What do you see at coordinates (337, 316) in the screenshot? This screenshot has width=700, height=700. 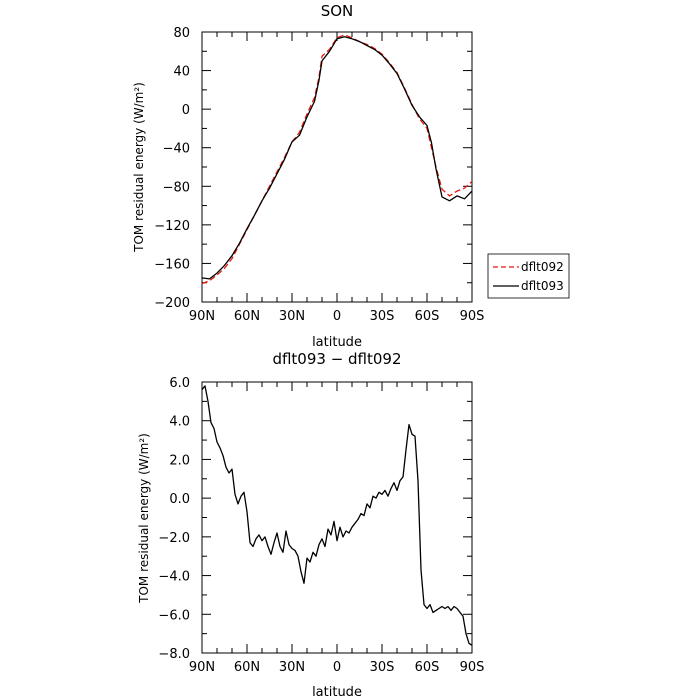 I see `top-x-tick-label: 0` at bounding box center [337, 316].